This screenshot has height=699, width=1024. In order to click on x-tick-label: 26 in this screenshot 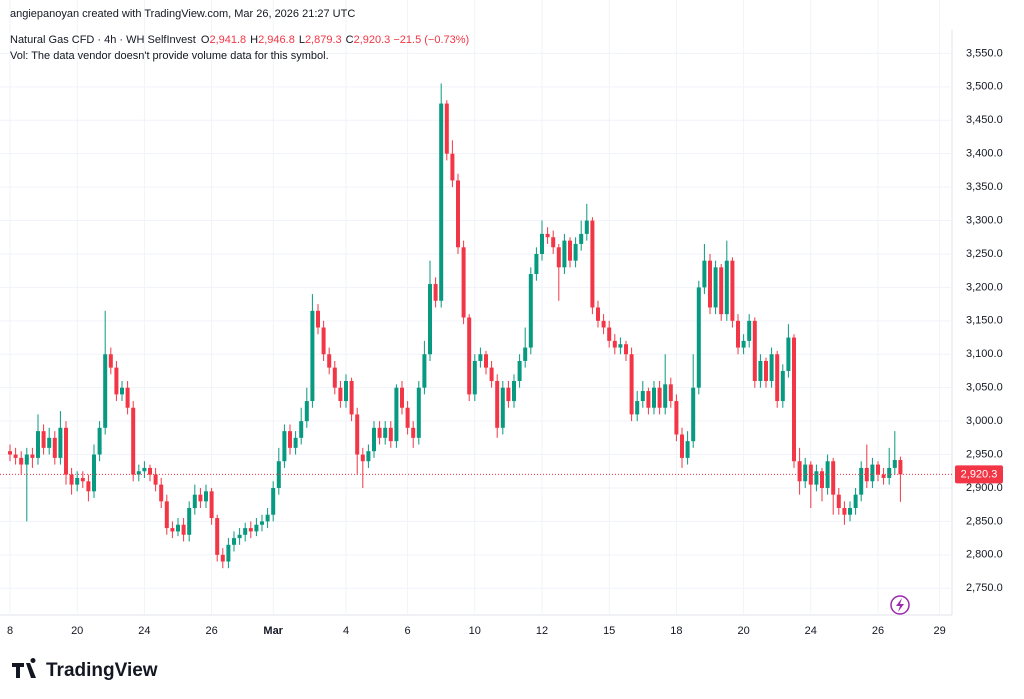, I will do `click(878, 631)`.